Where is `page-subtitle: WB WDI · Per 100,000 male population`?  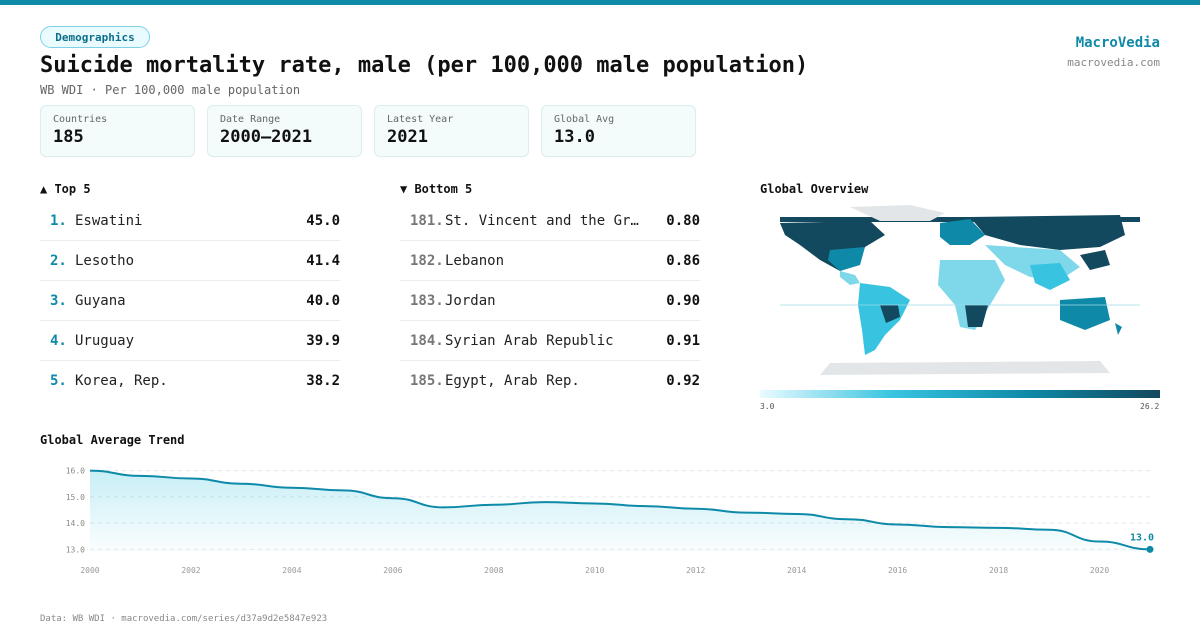
page-subtitle: WB WDI · Per 100,000 male population is located at coordinates (170, 90).